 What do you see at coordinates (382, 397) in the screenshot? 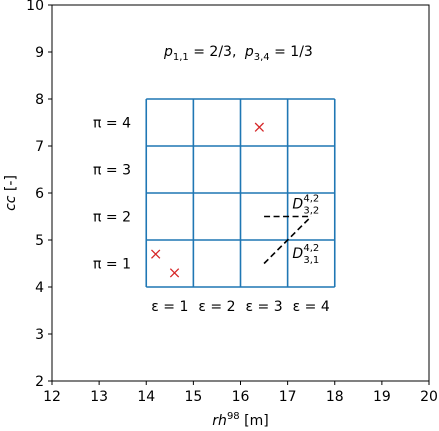
I see `x-tick-label: 19` at bounding box center [382, 397].